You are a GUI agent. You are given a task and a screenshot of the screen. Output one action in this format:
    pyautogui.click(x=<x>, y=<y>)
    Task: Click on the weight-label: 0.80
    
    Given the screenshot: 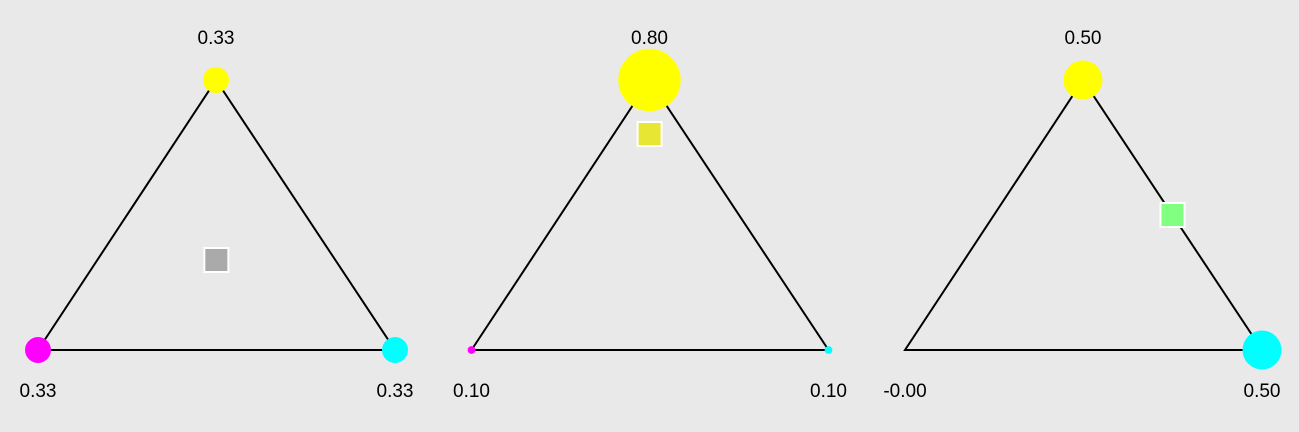 What is the action you would take?
    pyautogui.click(x=649, y=38)
    